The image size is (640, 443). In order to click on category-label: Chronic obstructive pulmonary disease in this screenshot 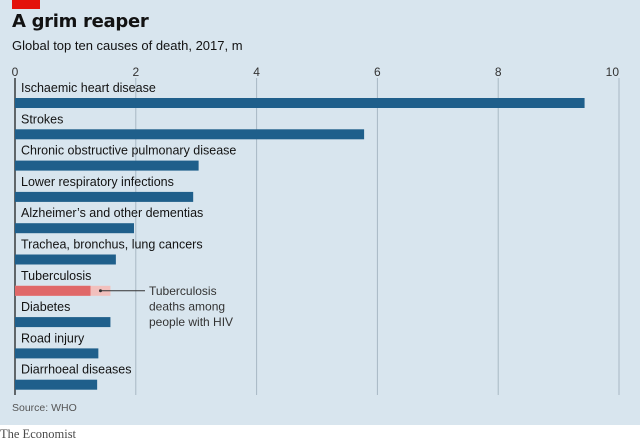, I will do `click(128, 151)`.